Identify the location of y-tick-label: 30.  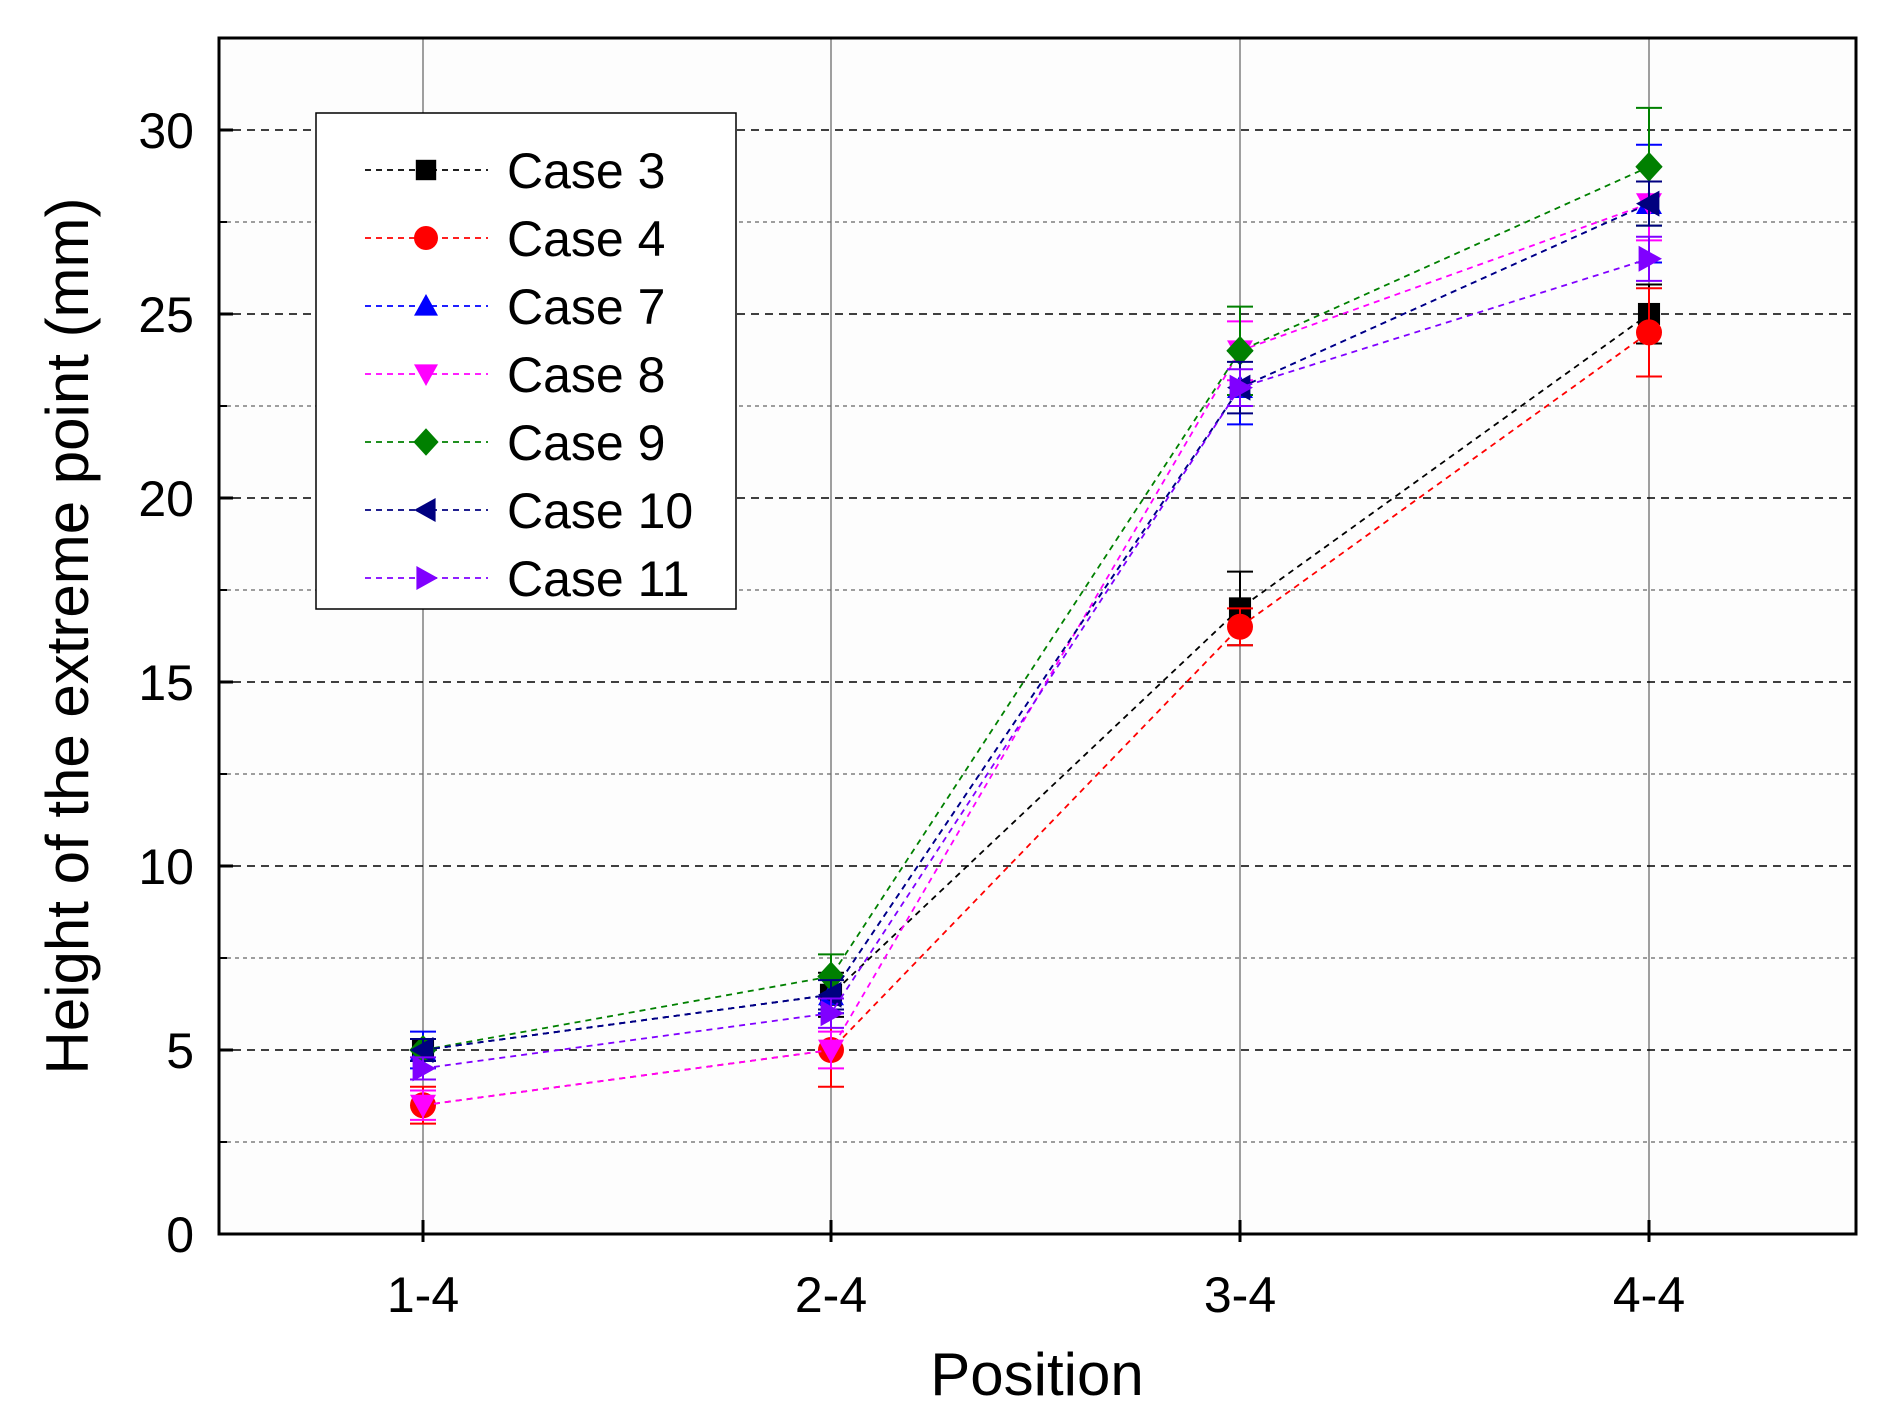
(166, 131).